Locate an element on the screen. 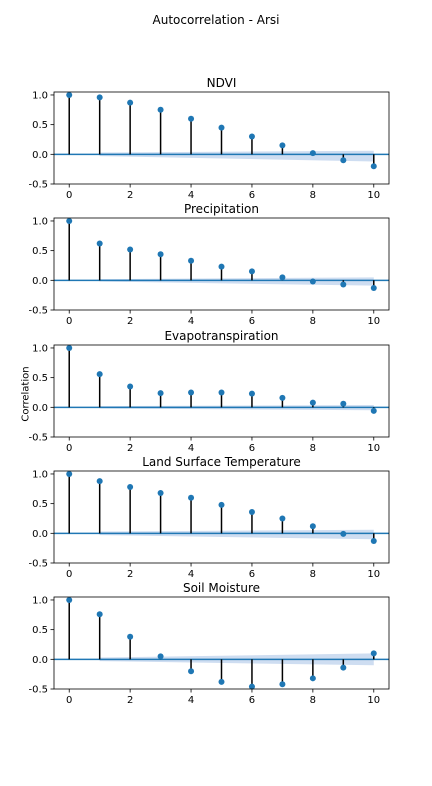  subplot-1: Precipitation -0.5 0.0 0.5 1.0 0 2 4 6 8 10 is located at coordinates (208, 264).